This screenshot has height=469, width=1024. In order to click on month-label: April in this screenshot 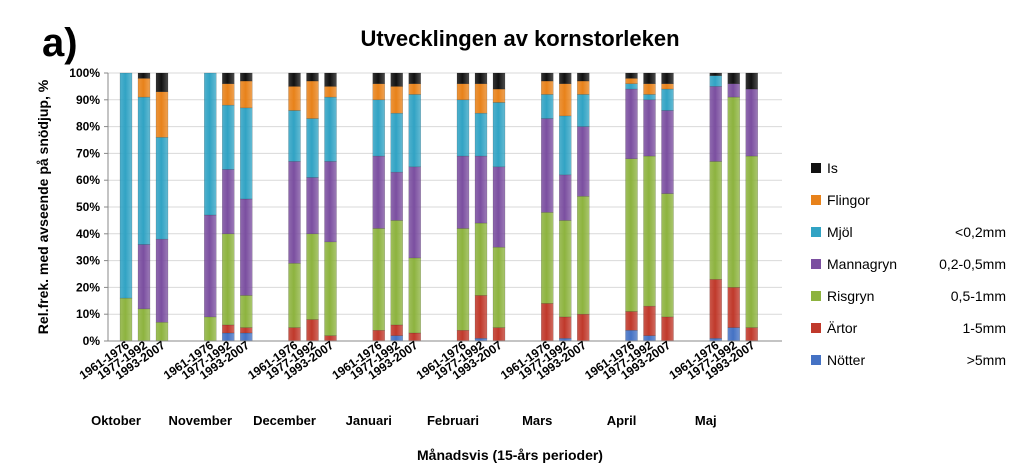, I will do `click(622, 420)`.